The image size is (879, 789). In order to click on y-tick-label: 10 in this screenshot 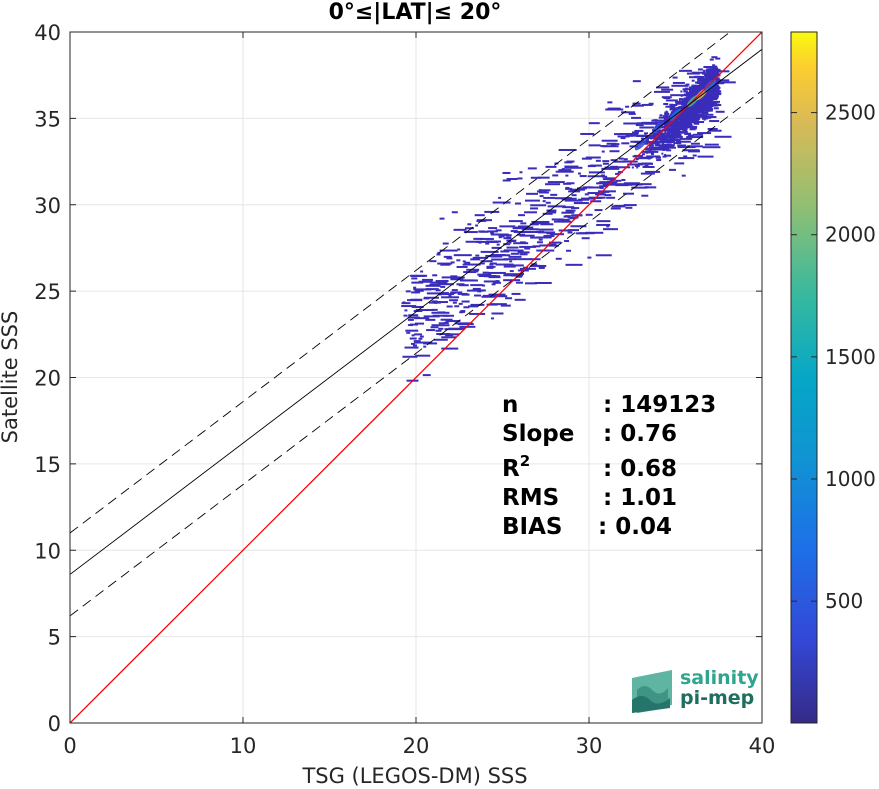, I will do `click(47, 551)`.